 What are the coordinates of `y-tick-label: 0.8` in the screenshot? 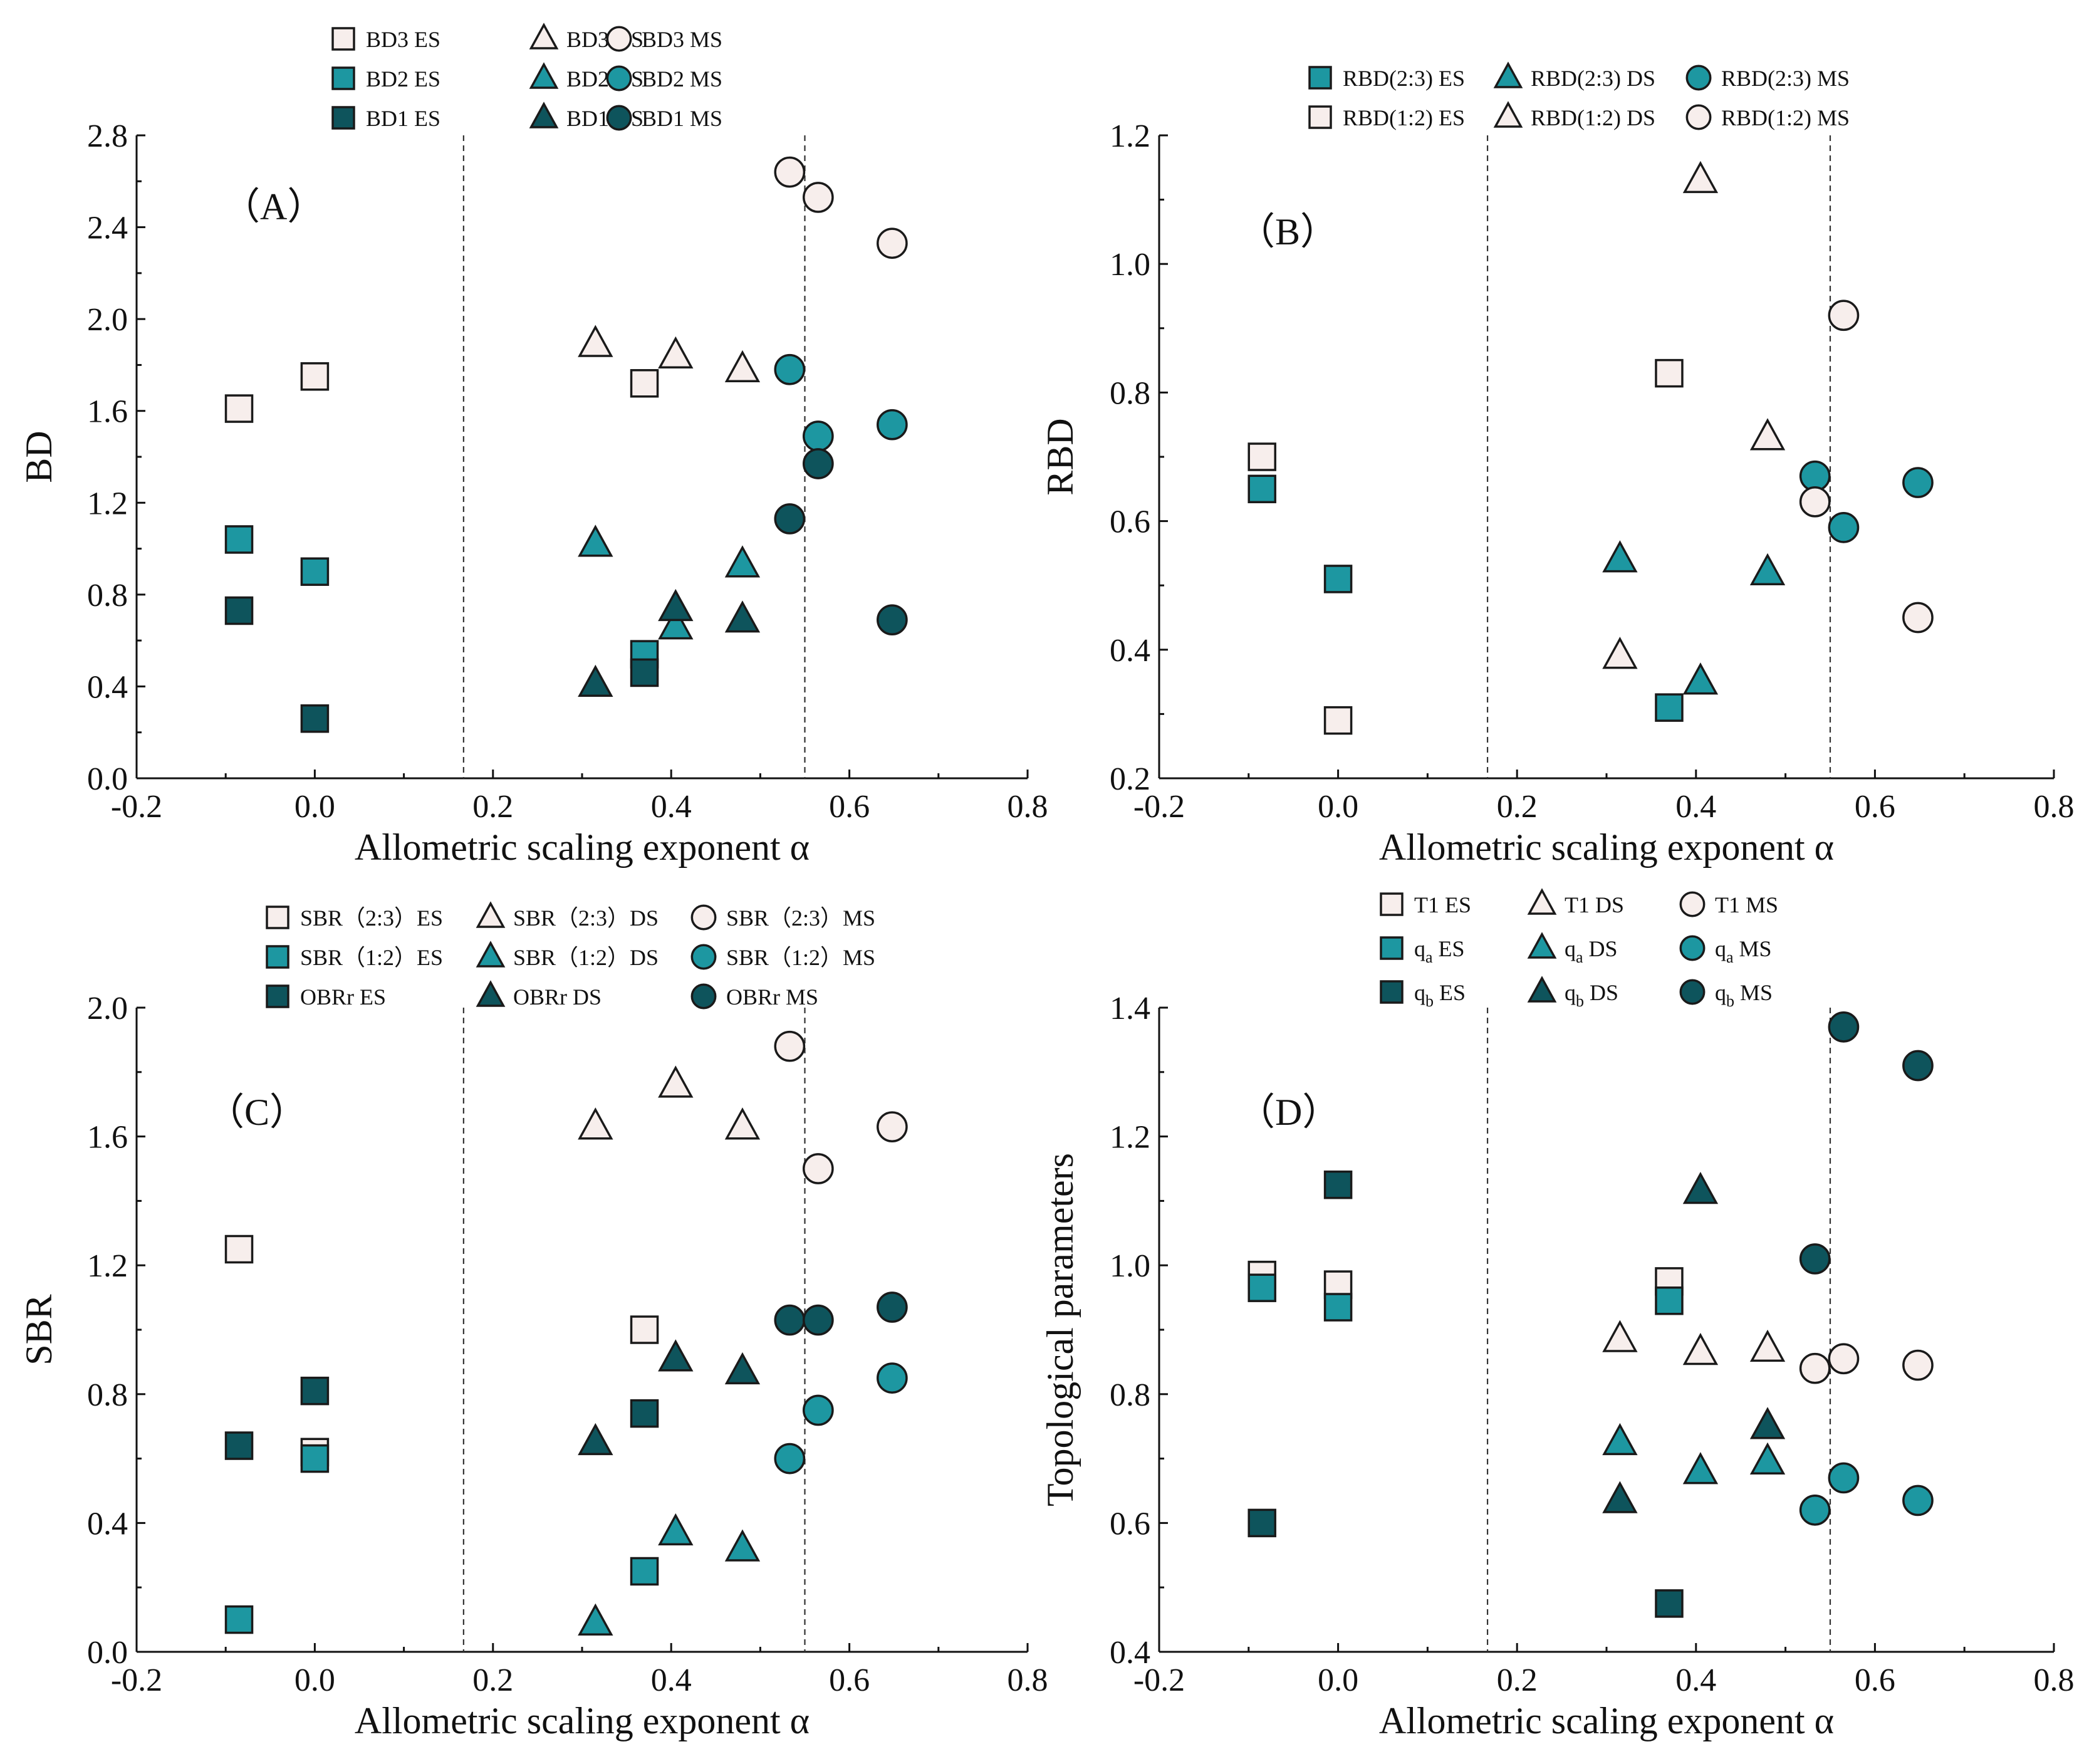 It's located at (1130, 1395).